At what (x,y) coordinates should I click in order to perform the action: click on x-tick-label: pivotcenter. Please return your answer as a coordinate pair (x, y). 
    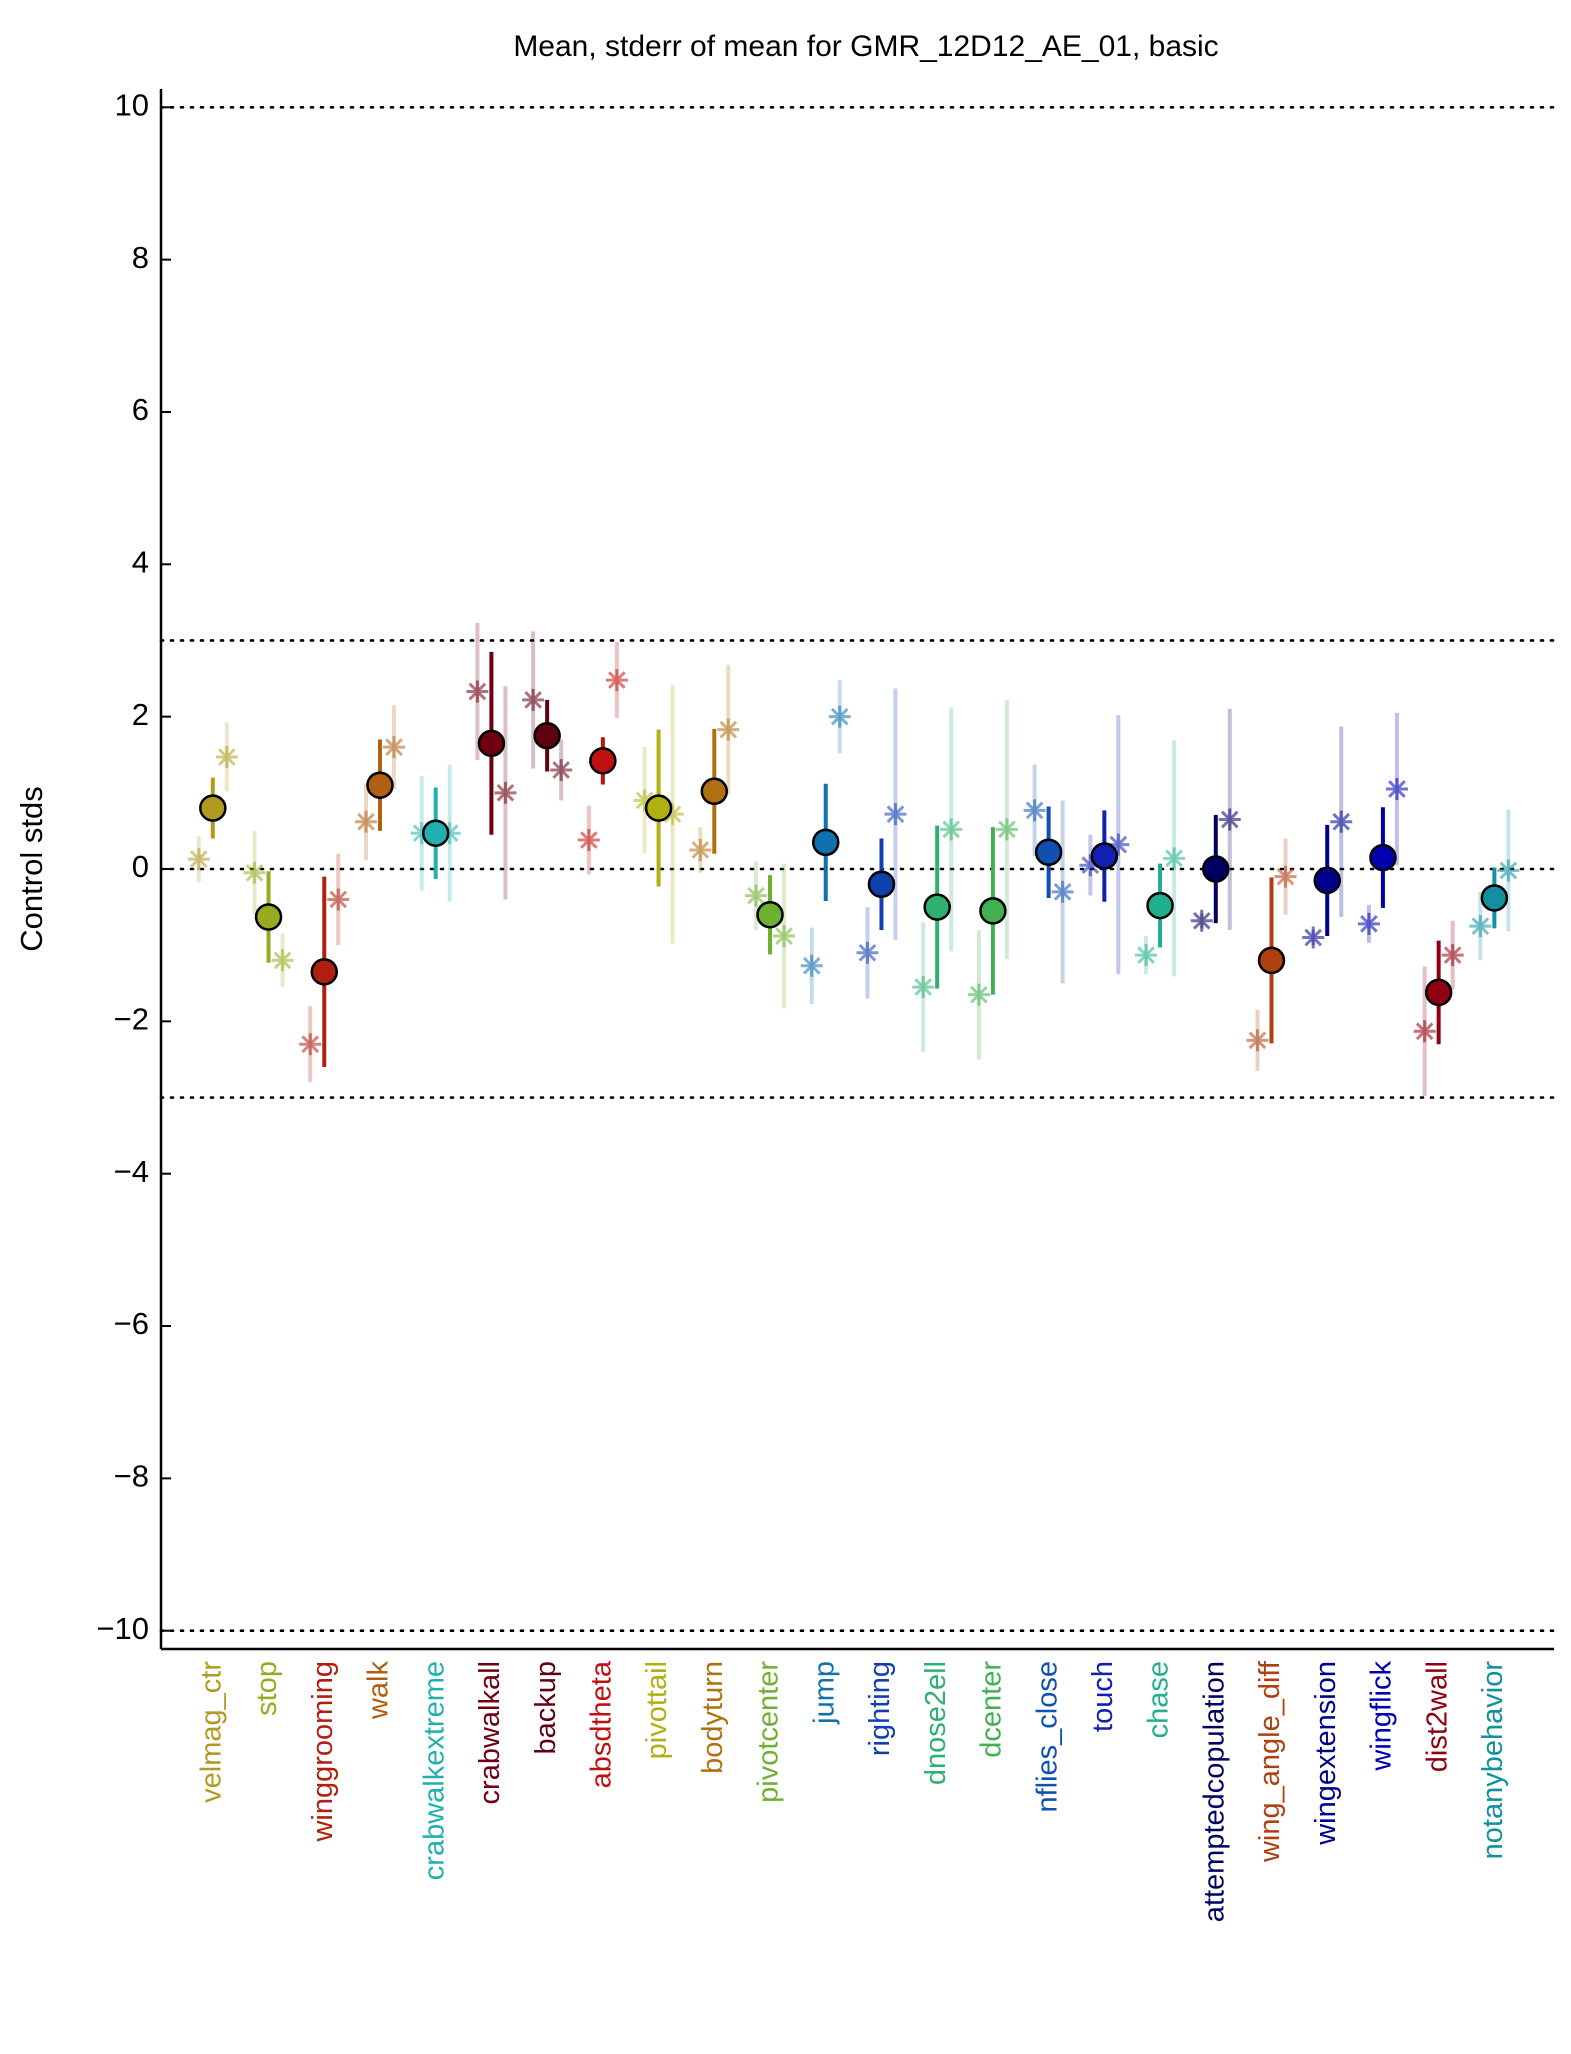
    Looking at the image, I should click on (769, 1732).